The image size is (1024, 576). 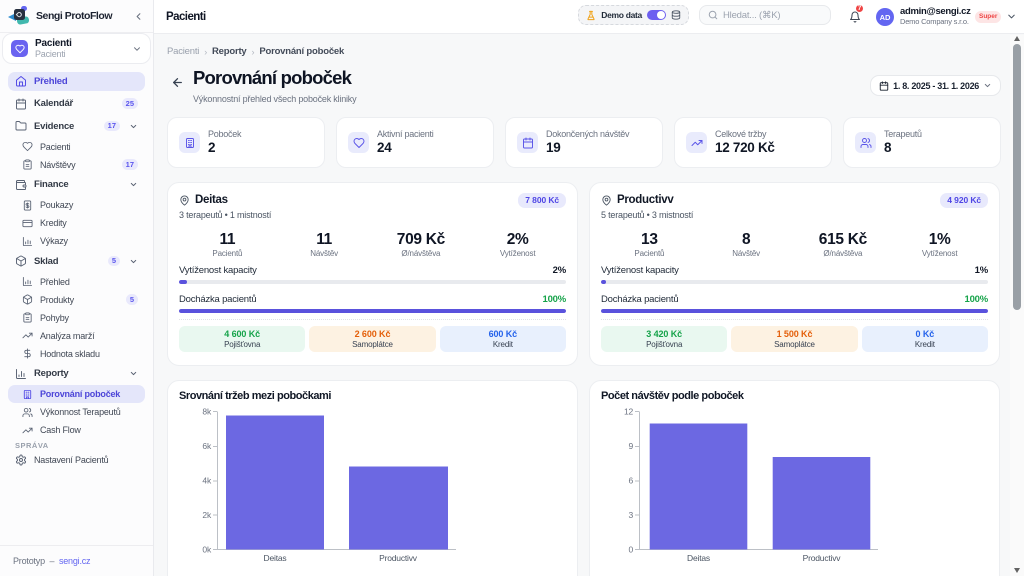 What do you see at coordinates (207, 515) in the screenshot?
I see `svg-text: 2k` at bounding box center [207, 515].